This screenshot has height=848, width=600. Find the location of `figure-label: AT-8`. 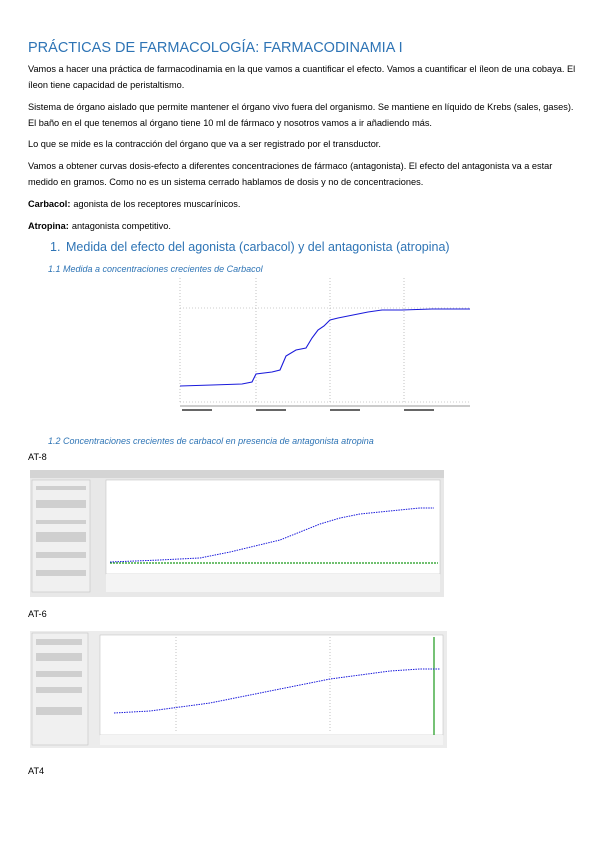

figure-label: AT-8 is located at coordinates (37, 457).